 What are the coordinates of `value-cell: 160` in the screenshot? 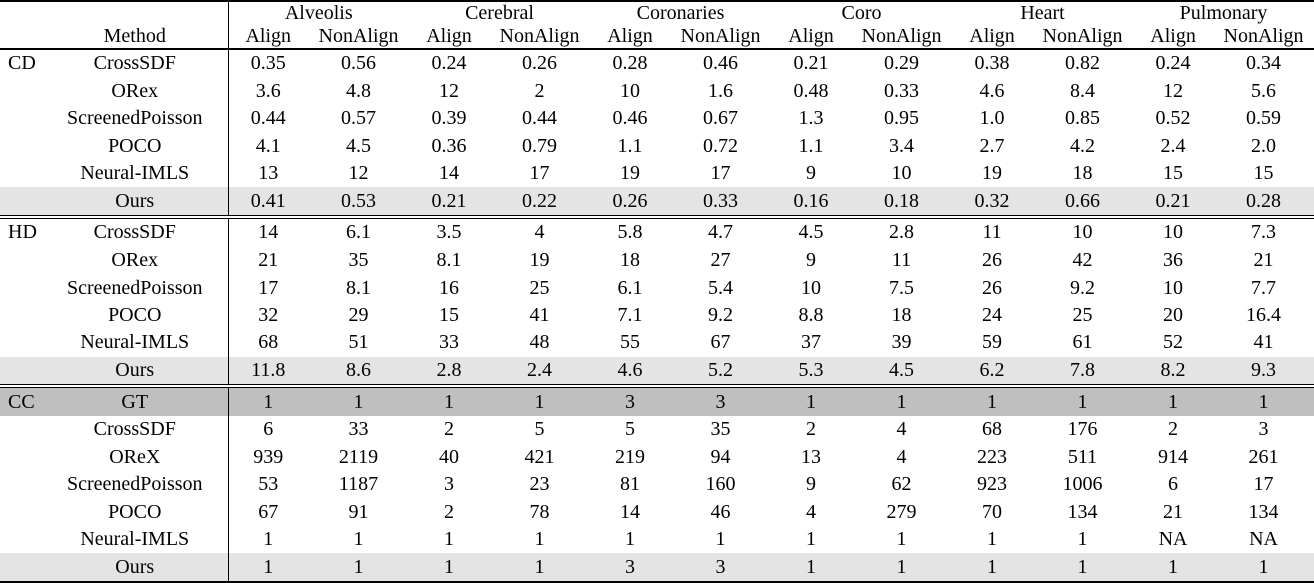 It's located at (720, 484).